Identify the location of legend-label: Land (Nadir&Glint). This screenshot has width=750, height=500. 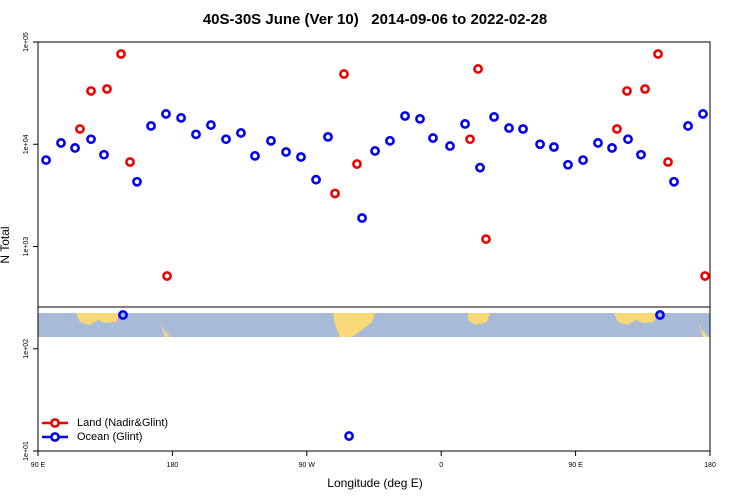
(122, 423).